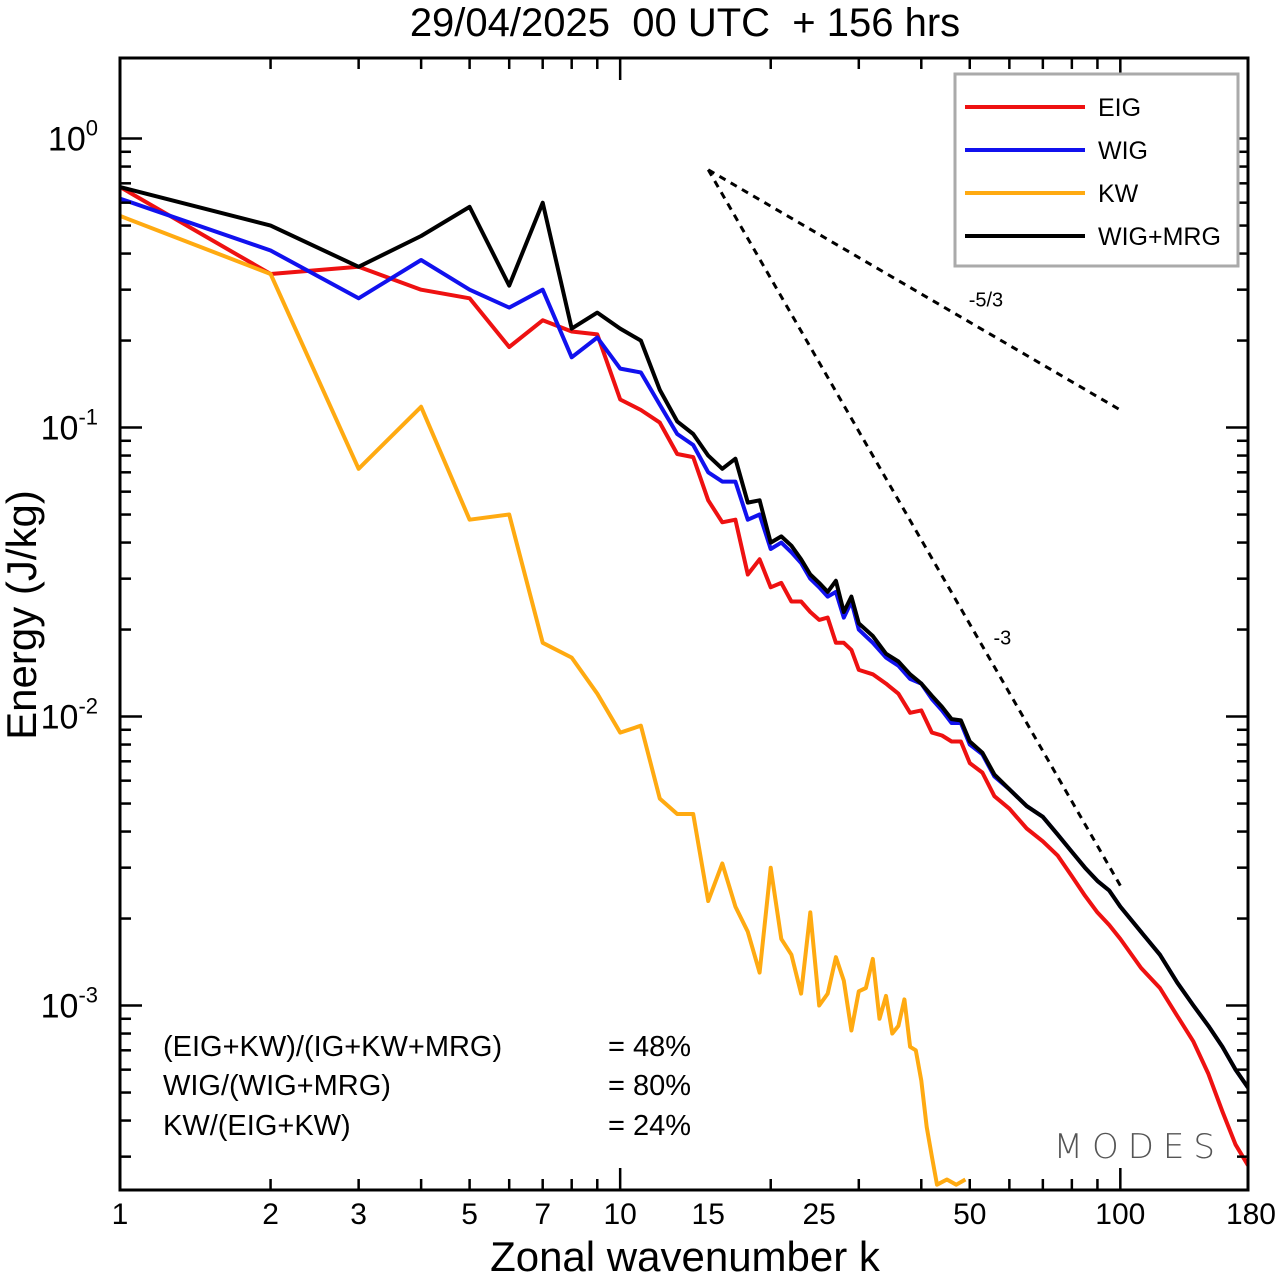 This screenshot has width=1280, height=1281. What do you see at coordinates (542, 1214) in the screenshot?
I see `x-tick-label: 7` at bounding box center [542, 1214].